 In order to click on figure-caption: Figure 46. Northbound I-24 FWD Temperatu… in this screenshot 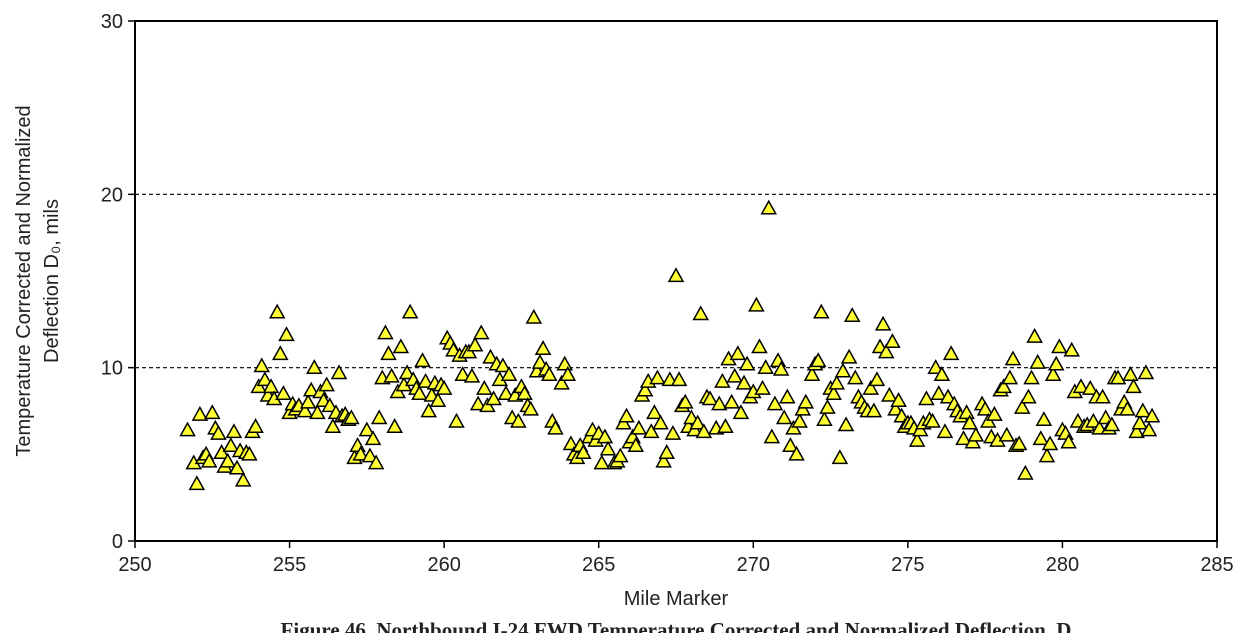, I will do `click(676, 625)`.